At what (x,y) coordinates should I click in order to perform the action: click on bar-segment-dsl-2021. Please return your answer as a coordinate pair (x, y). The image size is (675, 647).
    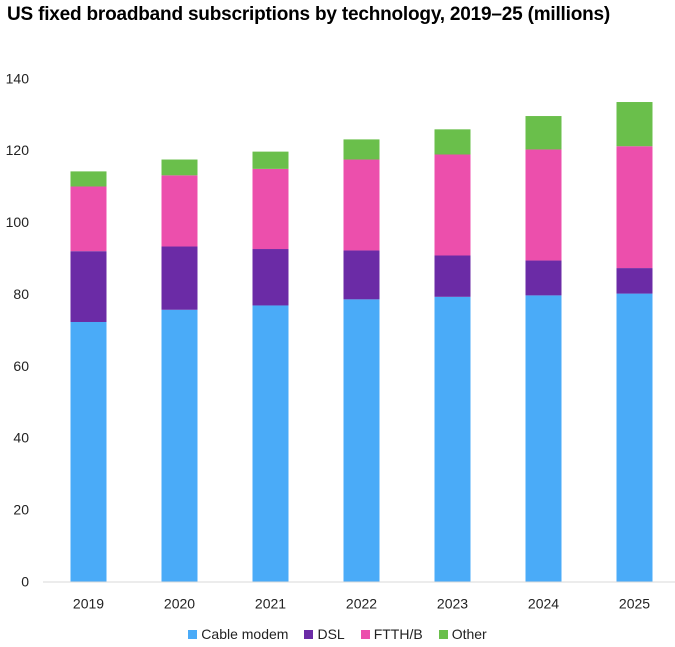
    Looking at the image, I should click on (270, 277).